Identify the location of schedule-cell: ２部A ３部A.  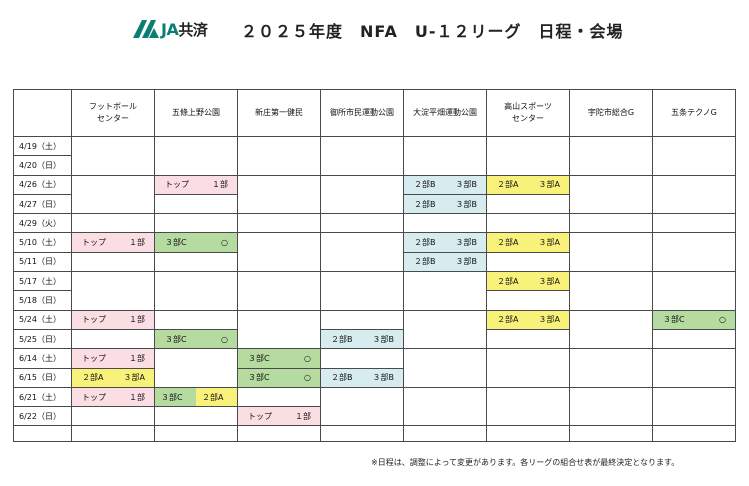
(528, 319).